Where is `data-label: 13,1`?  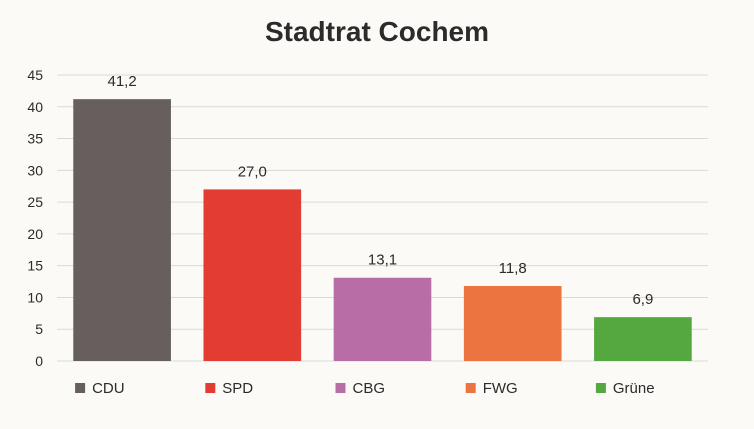 data-label: 13,1 is located at coordinates (382, 260).